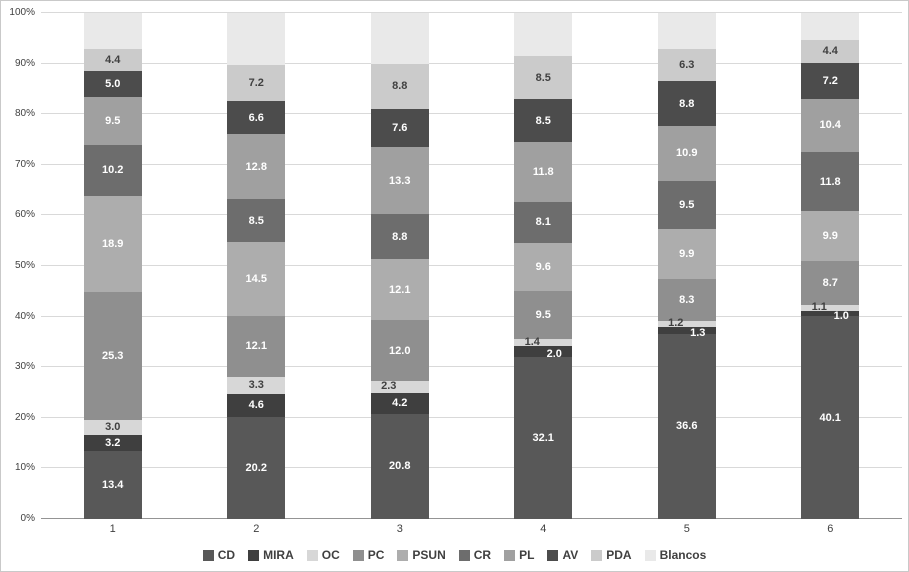 The image size is (909, 572). What do you see at coordinates (24, 114) in the screenshot?
I see `y-axis-tick-label: 80%` at bounding box center [24, 114].